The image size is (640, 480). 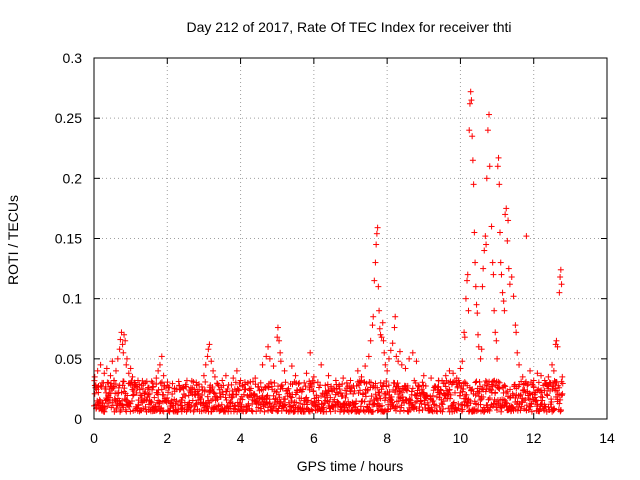 What do you see at coordinates (241, 438) in the screenshot?
I see `x-tick-label: 4` at bounding box center [241, 438].